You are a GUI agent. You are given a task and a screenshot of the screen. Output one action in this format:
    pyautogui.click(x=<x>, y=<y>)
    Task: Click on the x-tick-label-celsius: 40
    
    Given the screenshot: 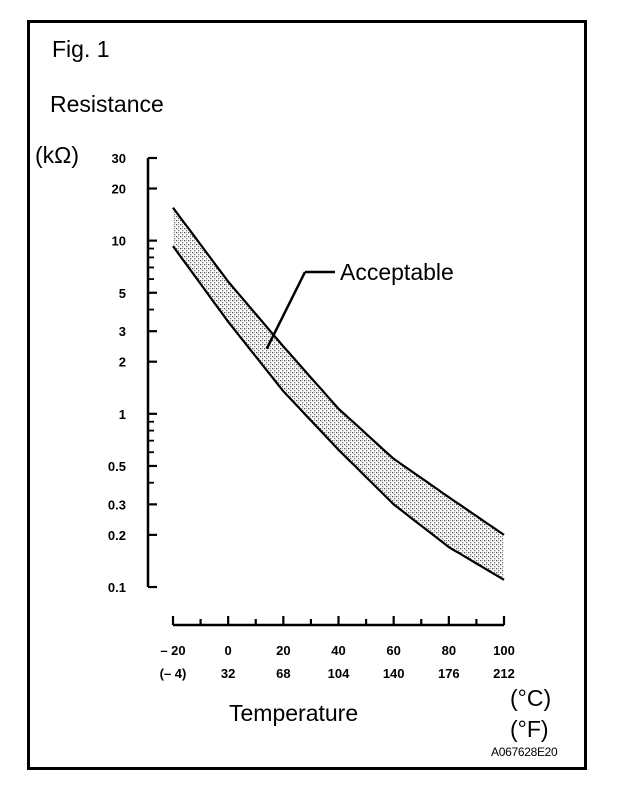 What is the action you would take?
    pyautogui.click(x=338, y=650)
    